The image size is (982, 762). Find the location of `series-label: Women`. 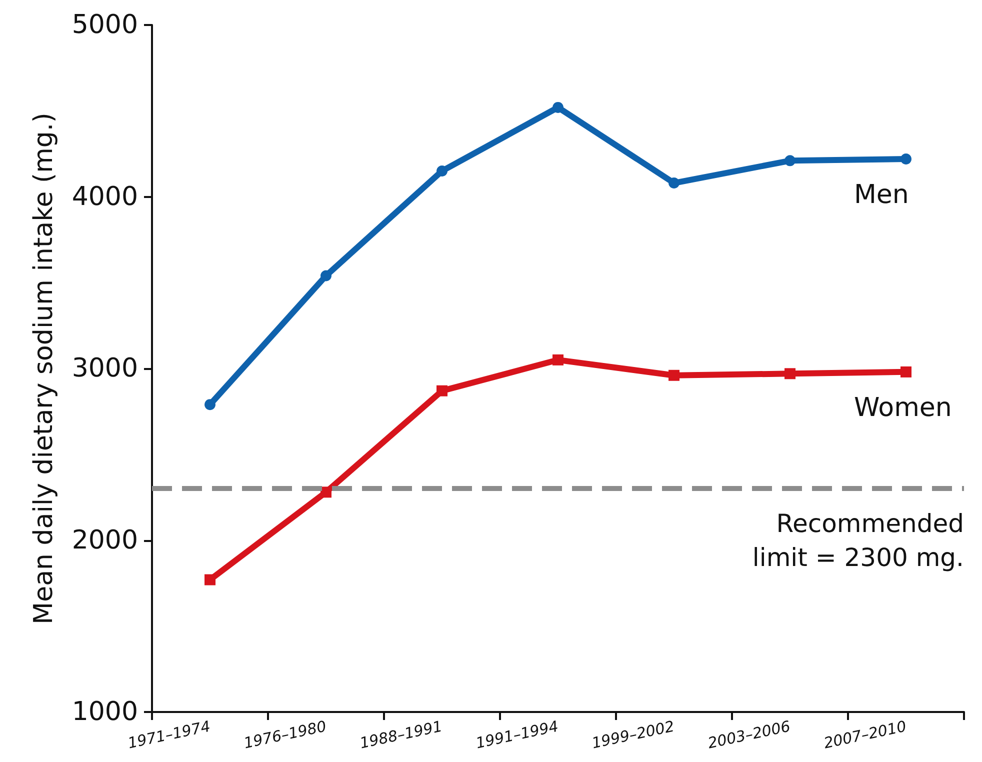

series-label: Women is located at coordinates (903, 407).